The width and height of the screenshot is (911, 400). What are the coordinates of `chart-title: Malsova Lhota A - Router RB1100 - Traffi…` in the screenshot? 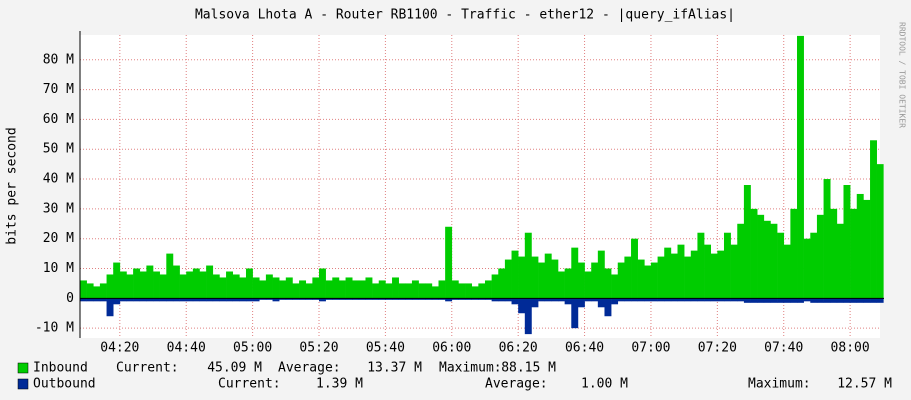 It's located at (465, 15).